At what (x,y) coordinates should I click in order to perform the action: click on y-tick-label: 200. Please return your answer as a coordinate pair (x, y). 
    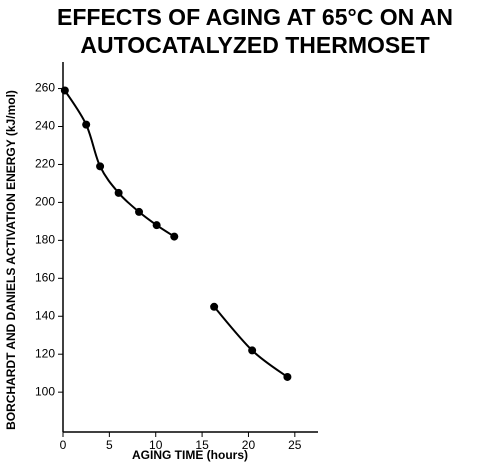
    Looking at the image, I should click on (45, 202).